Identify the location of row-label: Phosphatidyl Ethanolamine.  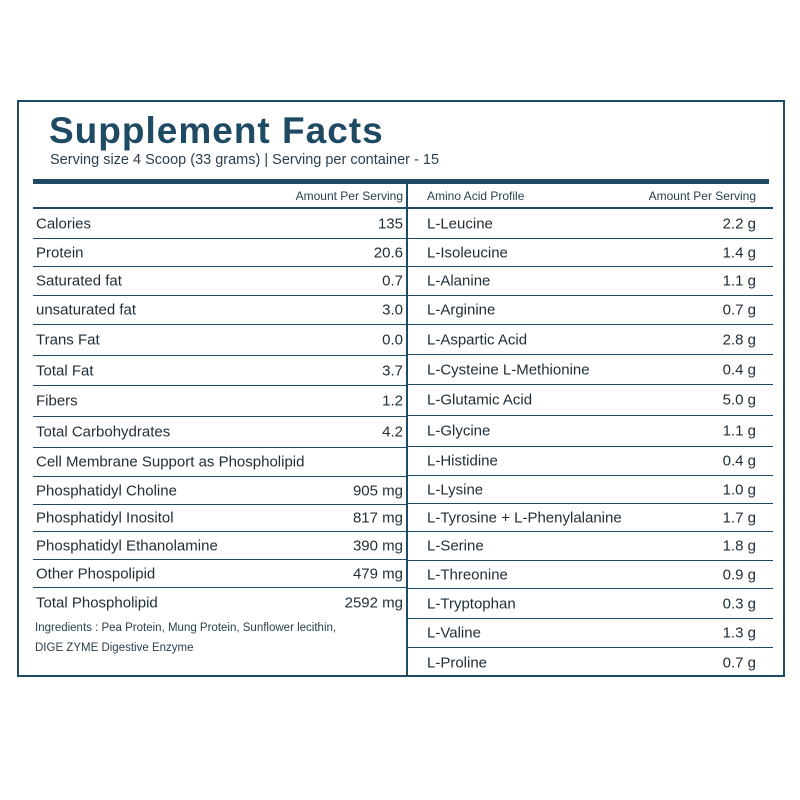
(127, 545).